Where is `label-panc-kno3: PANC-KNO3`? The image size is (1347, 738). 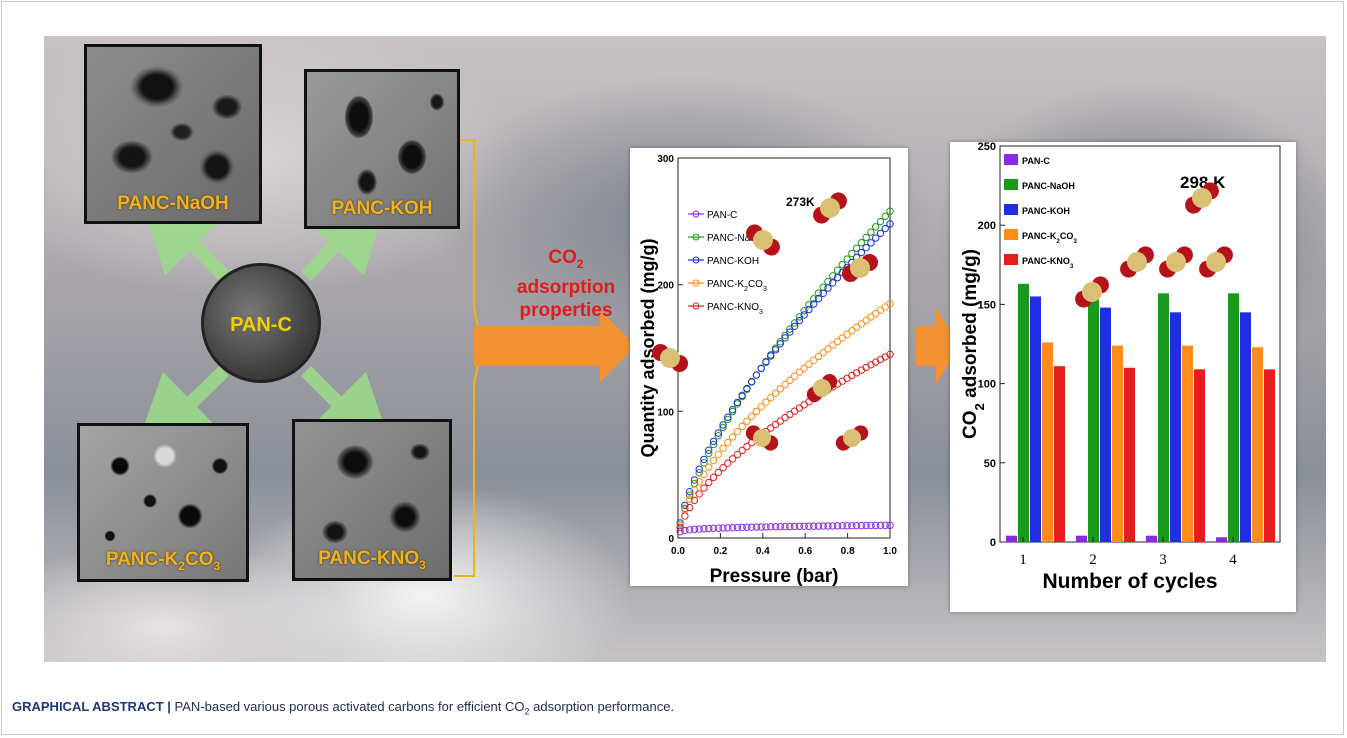 label-panc-kno3: PANC-KNO3 is located at coordinates (372, 560).